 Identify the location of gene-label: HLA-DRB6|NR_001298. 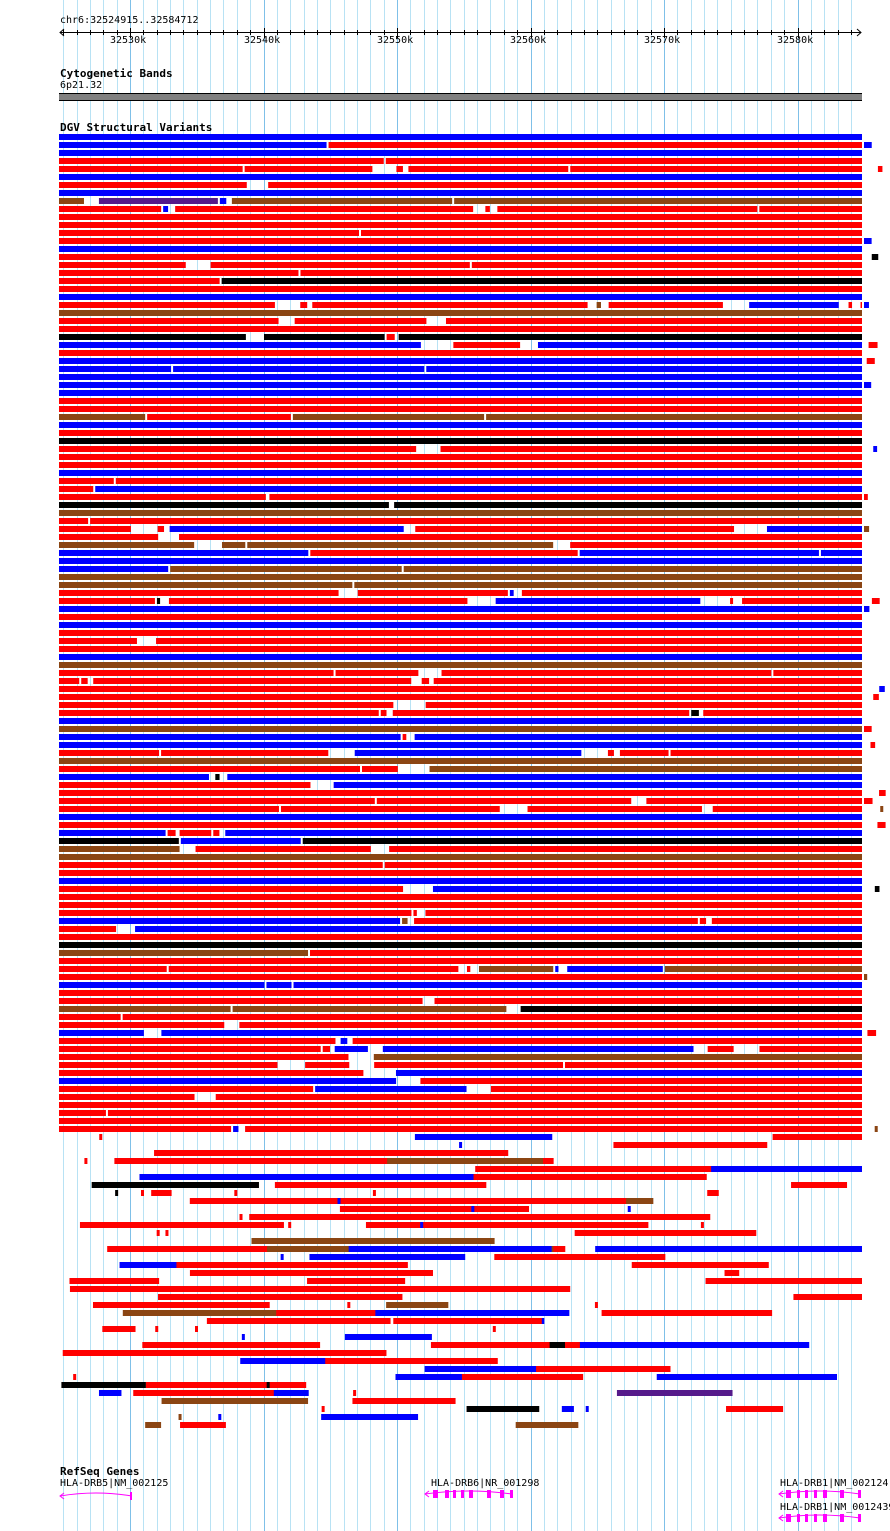
(485, 1483).